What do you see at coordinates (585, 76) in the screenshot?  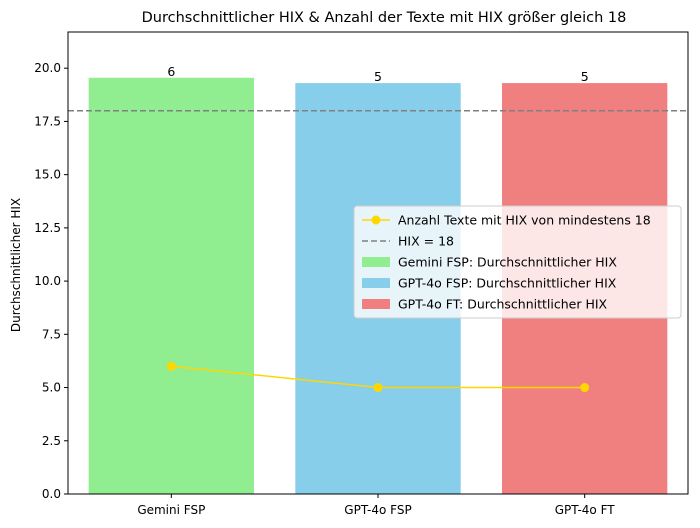 I see `bar-label-gpt-4o-ft: 5` at bounding box center [585, 76].